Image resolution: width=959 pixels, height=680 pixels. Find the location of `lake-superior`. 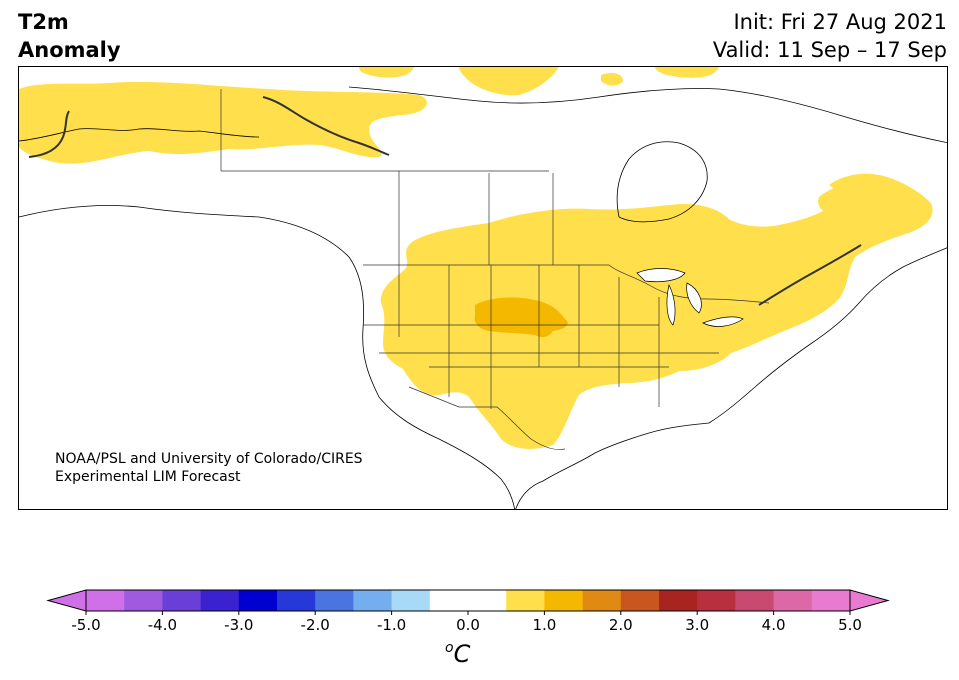

lake-superior is located at coordinates (661, 275).